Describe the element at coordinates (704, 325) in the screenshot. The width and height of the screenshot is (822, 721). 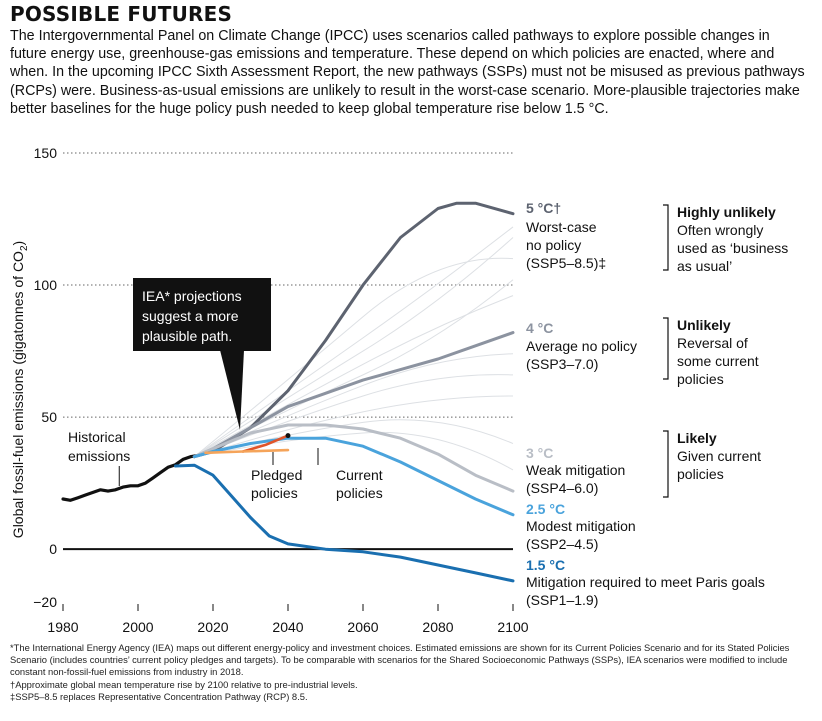
I see `likelihood-heading: Unlikely` at that location.